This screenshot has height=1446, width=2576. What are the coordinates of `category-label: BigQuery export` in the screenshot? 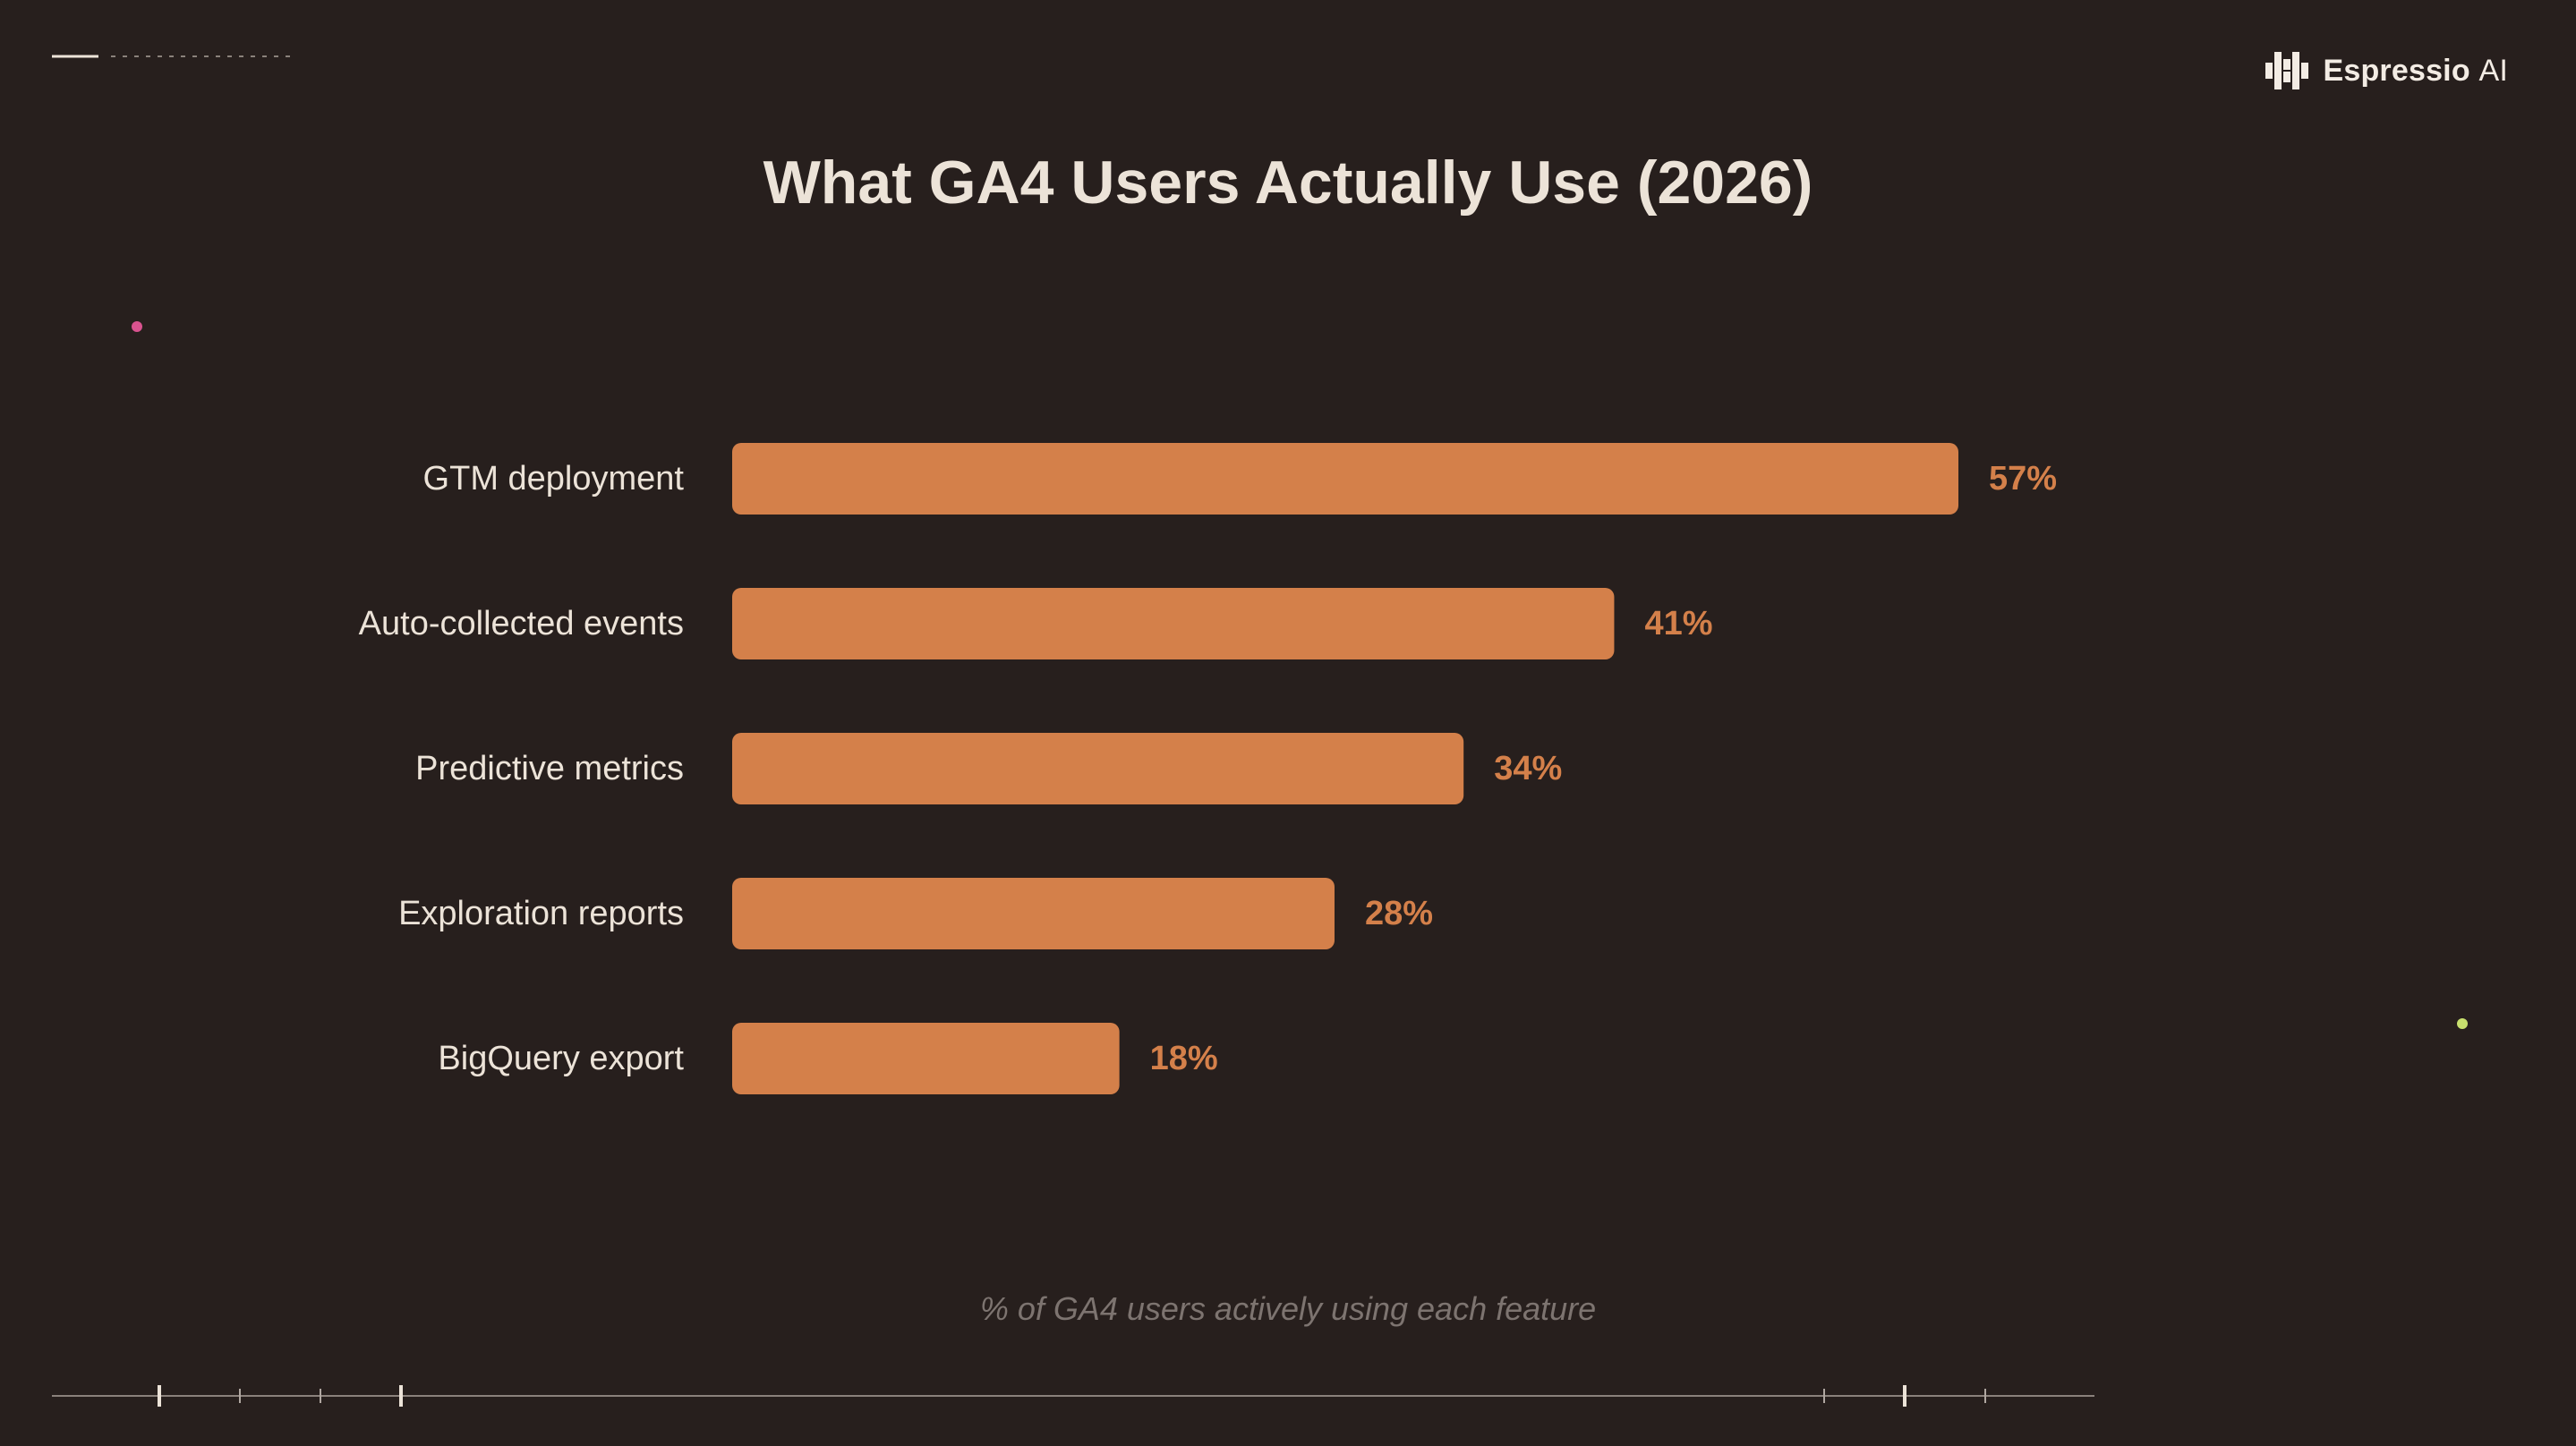 It's located at (561, 1058).